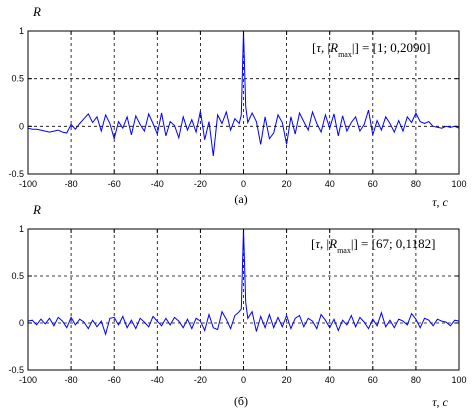 This screenshot has width=474, height=415. What do you see at coordinates (371, 49) in the screenshot?
I see `annotation: [τ, |Rmax|] = [1; 0,2090]` at bounding box center [371, 49].